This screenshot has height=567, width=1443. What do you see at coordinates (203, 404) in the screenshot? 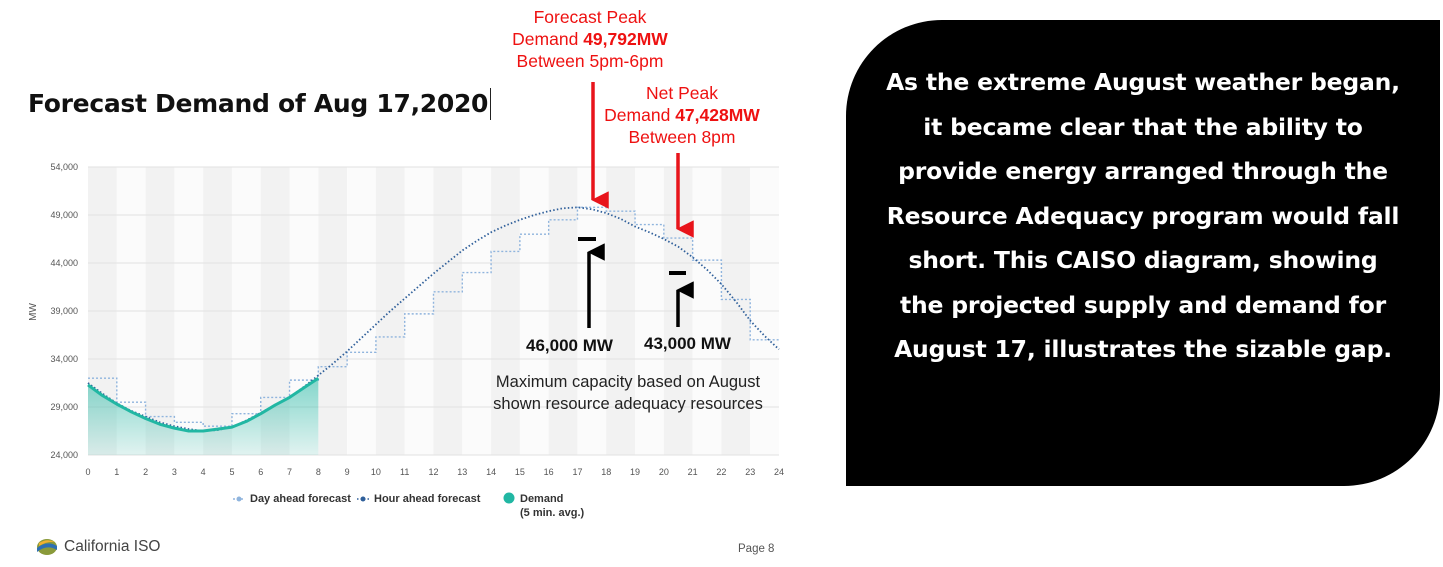
I see `demand-line` at bounding box center [203, 404].